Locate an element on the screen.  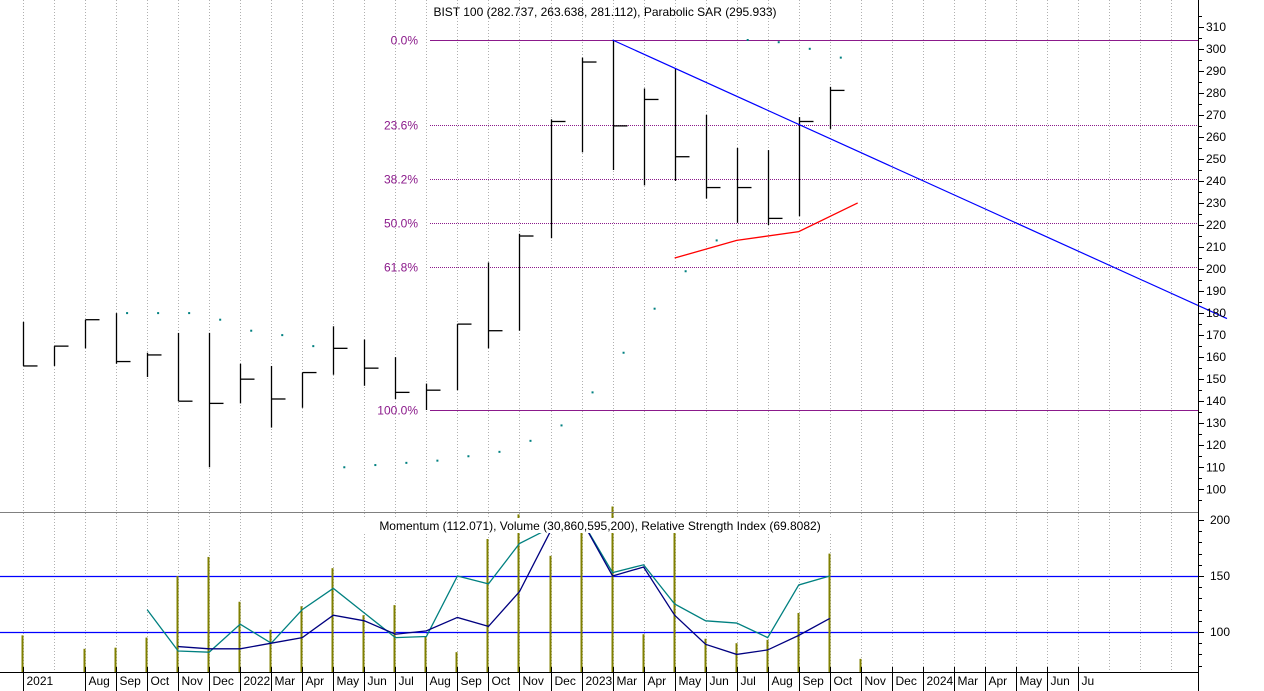
y-tick-label: 300 is located at coordinates (1216, 49).